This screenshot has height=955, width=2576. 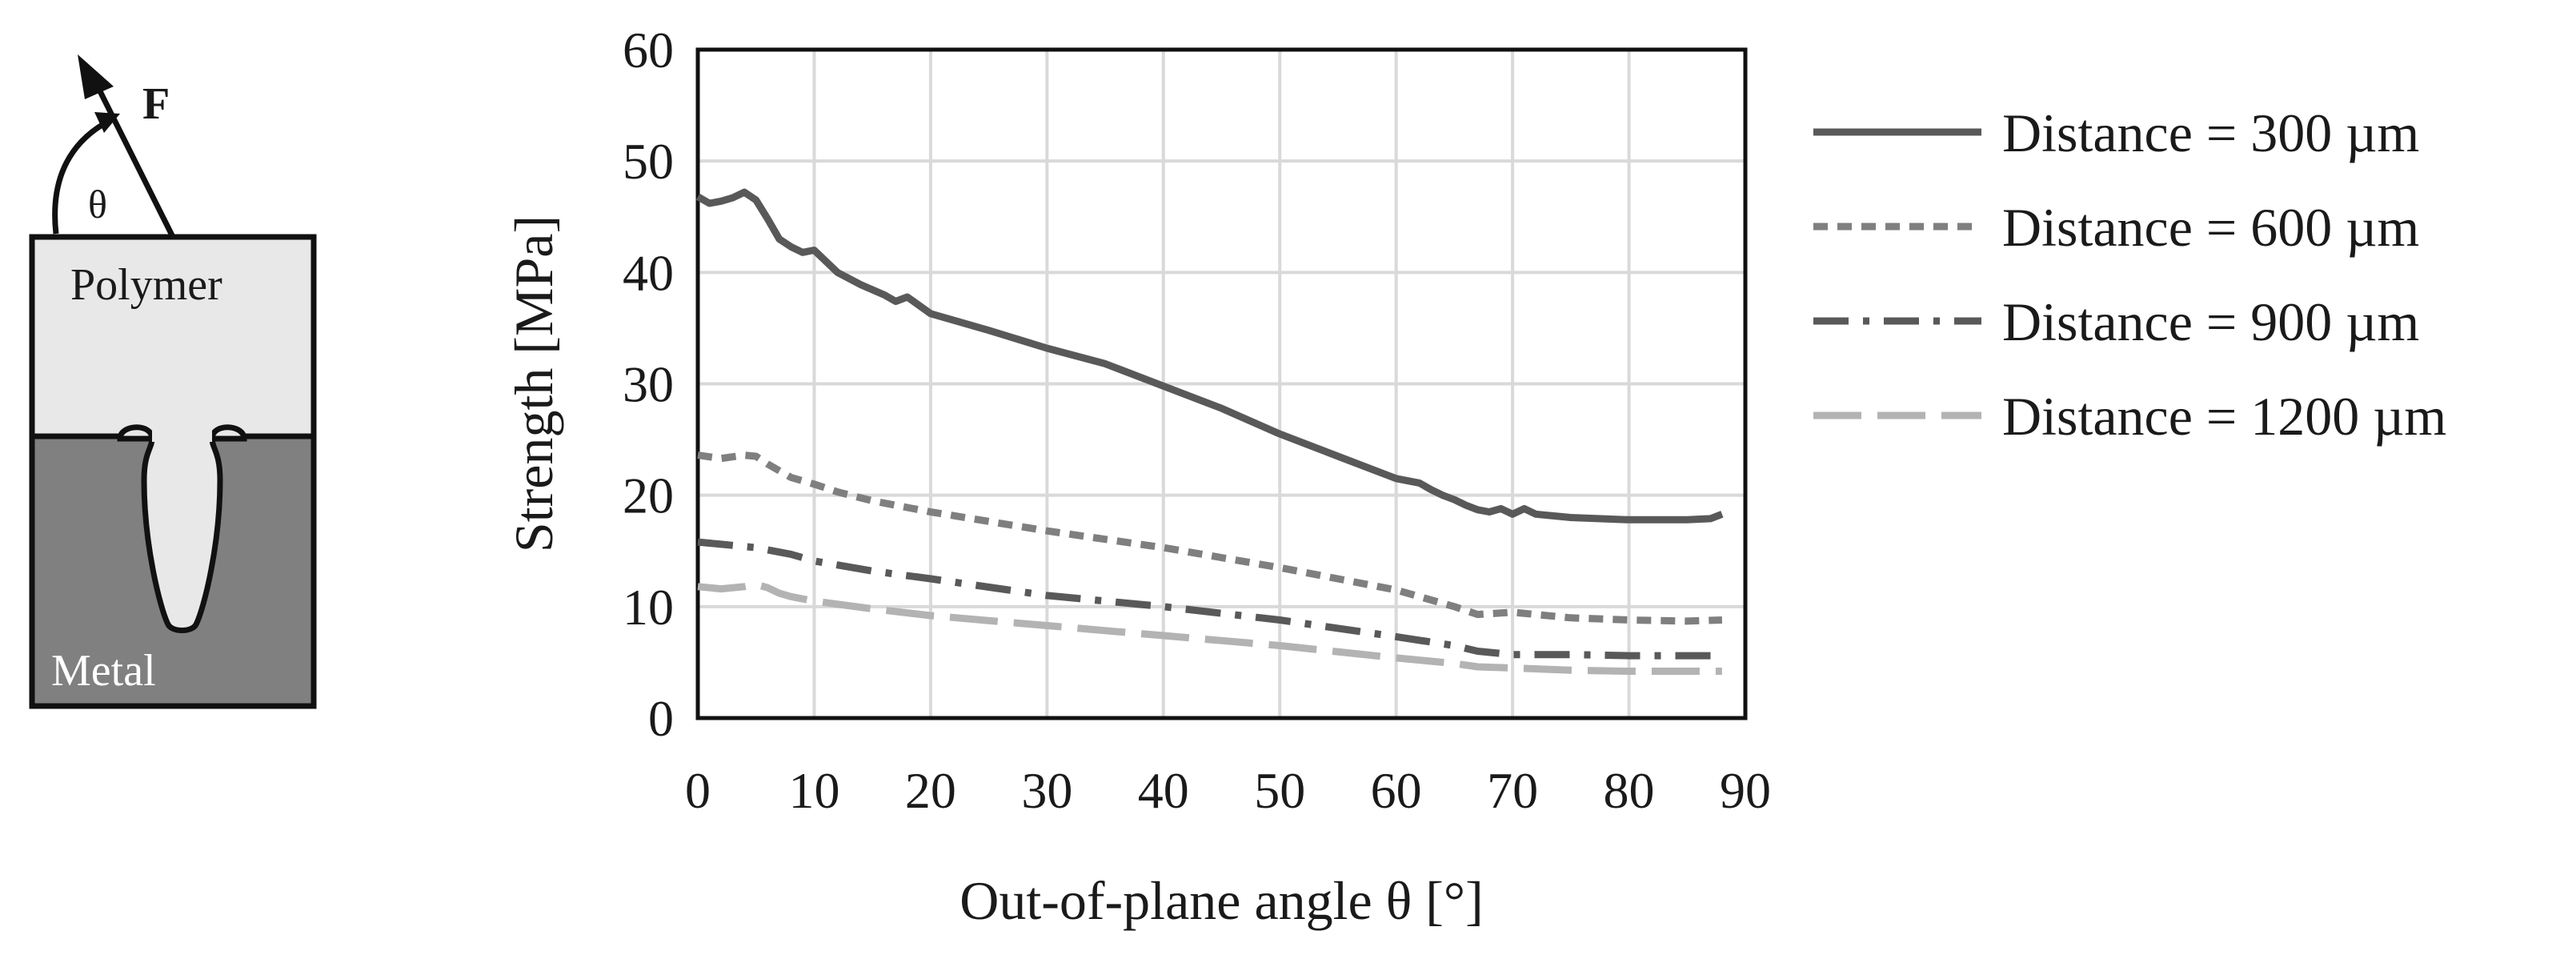 I want to click on legend-label-2: Distance = 600 µm, so click(x=2210, y=228).